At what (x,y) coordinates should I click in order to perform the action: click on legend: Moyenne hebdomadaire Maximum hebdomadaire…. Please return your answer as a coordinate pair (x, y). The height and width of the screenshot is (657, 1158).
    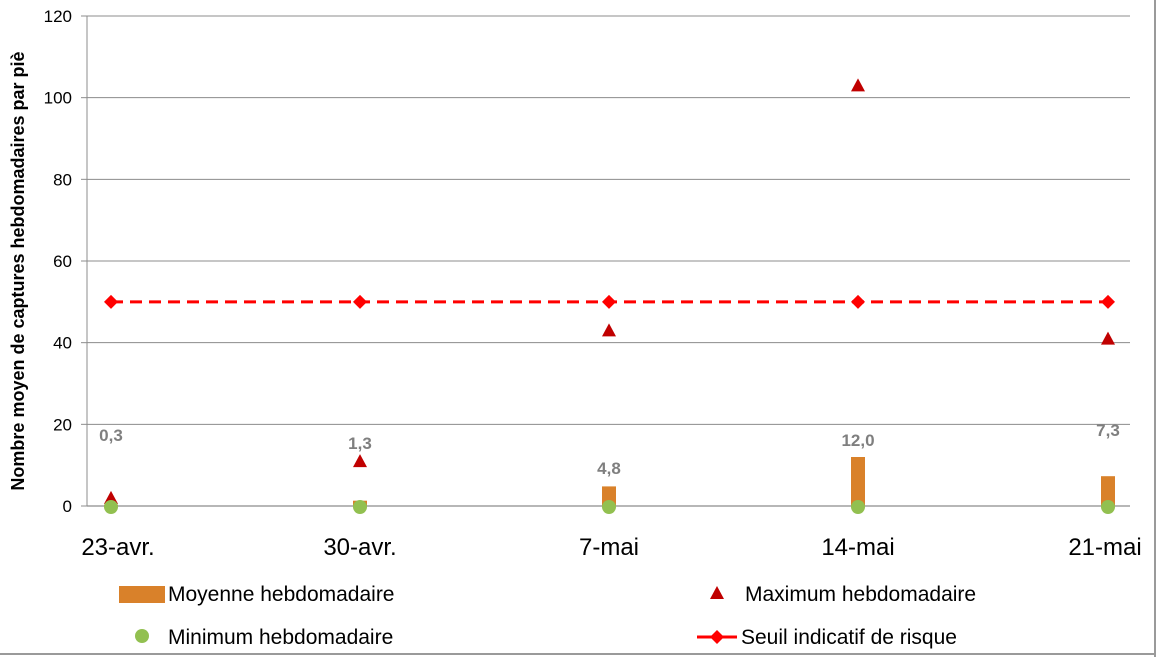
    Looking at the image, I should click on (547, 616).